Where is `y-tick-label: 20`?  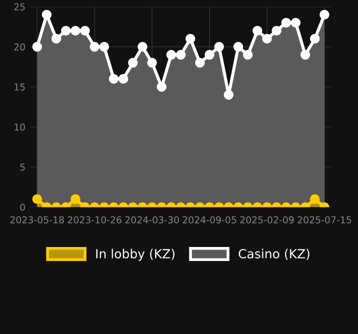 y-tick-label: 20 is located at coordinates (19, 46).